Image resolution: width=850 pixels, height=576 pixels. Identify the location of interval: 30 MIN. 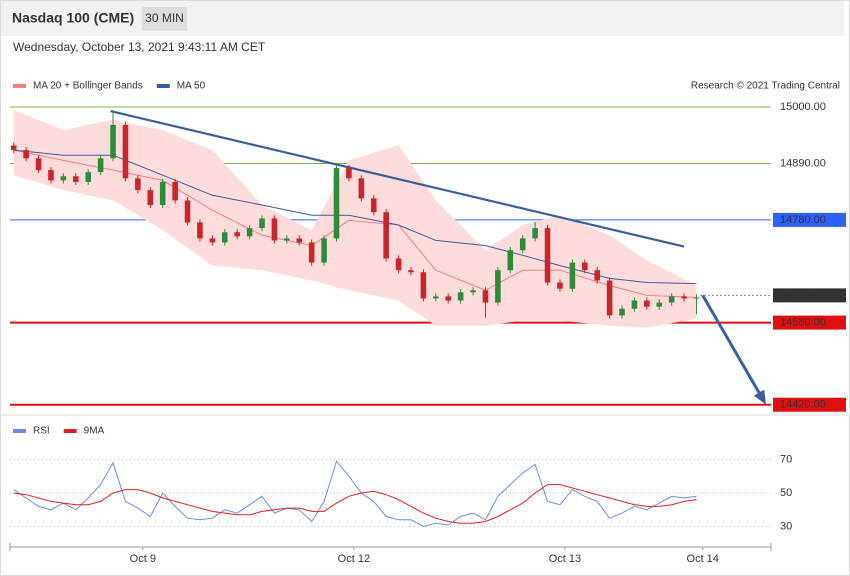
(164, 18).